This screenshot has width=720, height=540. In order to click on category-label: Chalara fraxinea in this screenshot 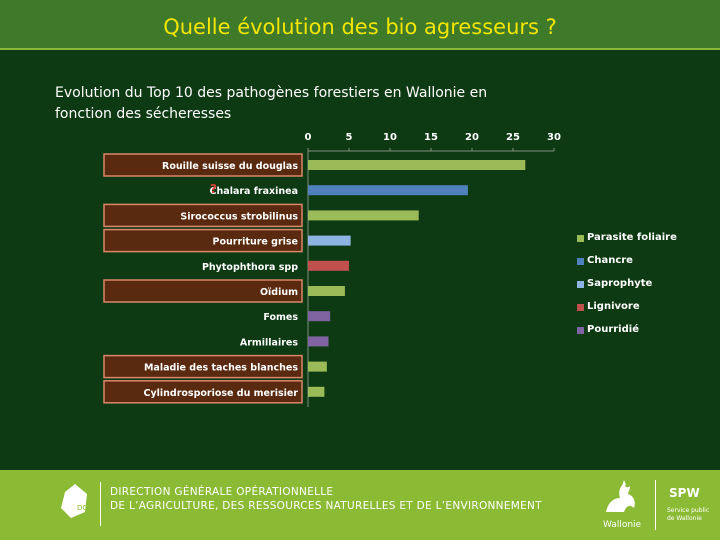, I will do `click(254, 191)`.